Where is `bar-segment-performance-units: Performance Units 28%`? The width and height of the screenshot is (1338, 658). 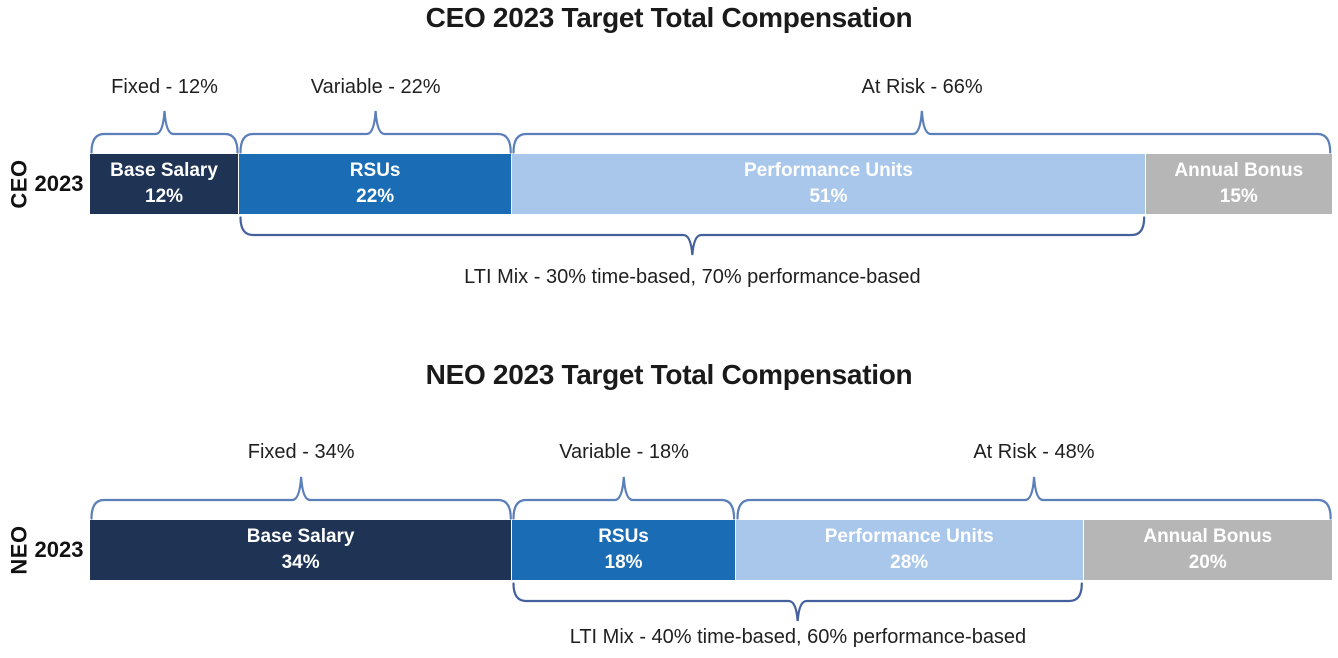 bar-segment-performance-units: Performance Units 28% is located at coordinates (909, 550).